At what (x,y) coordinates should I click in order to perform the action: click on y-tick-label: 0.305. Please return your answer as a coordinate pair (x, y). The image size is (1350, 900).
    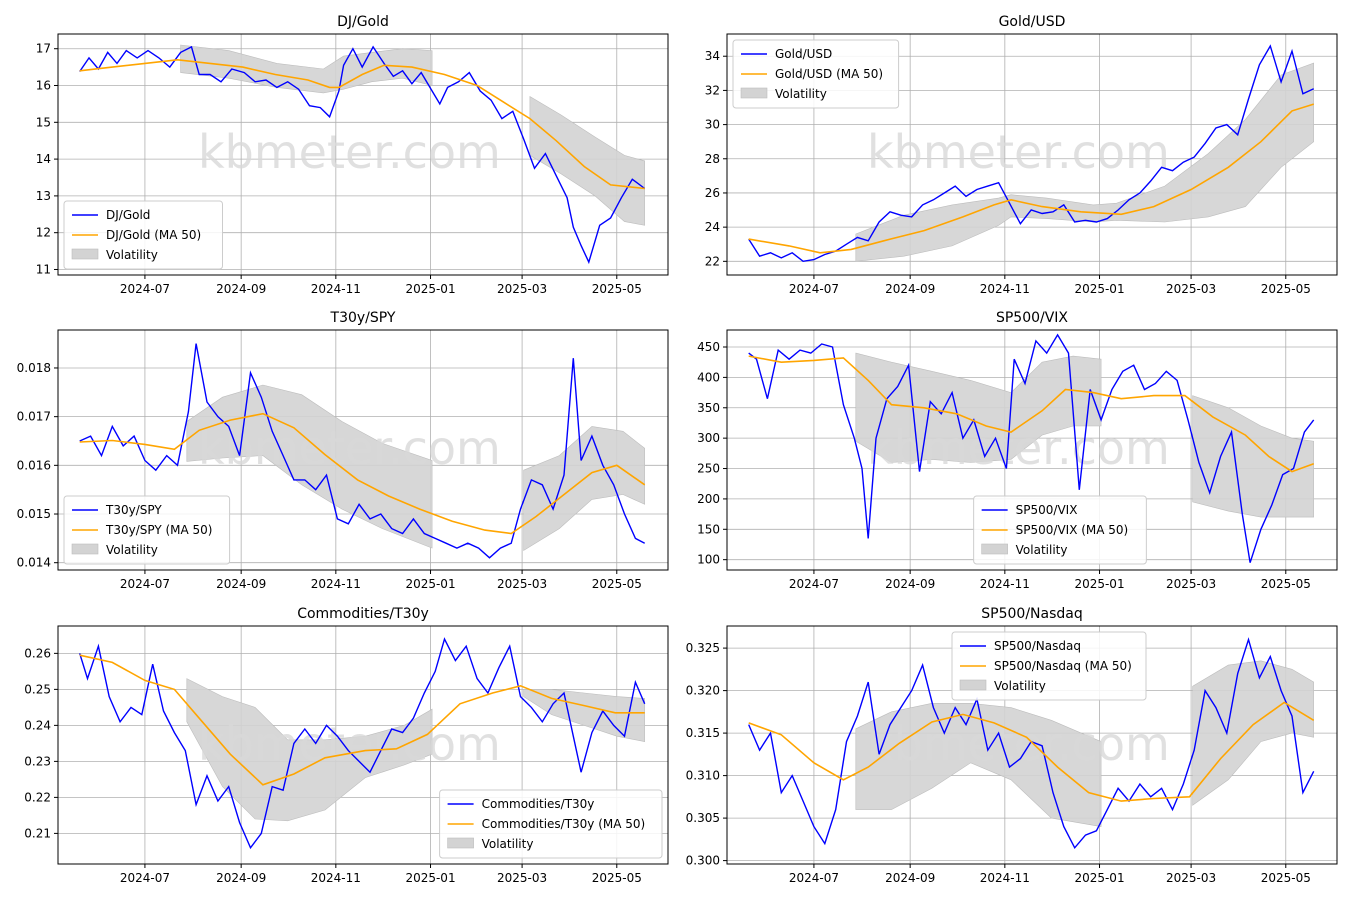
    Looking at the image, I should click on (703, 818).